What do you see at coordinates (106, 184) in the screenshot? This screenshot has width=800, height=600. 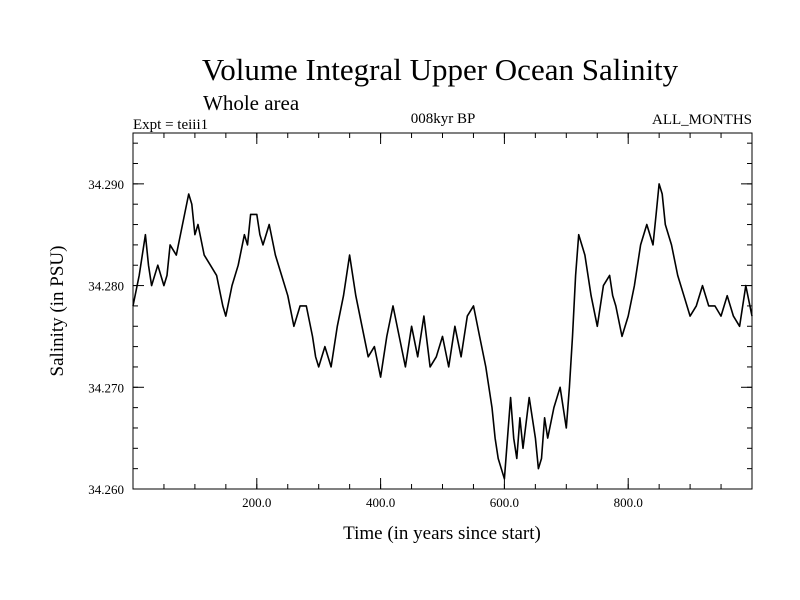 I see `y-tick-label: 34.290` at bounding box center [106, 184].